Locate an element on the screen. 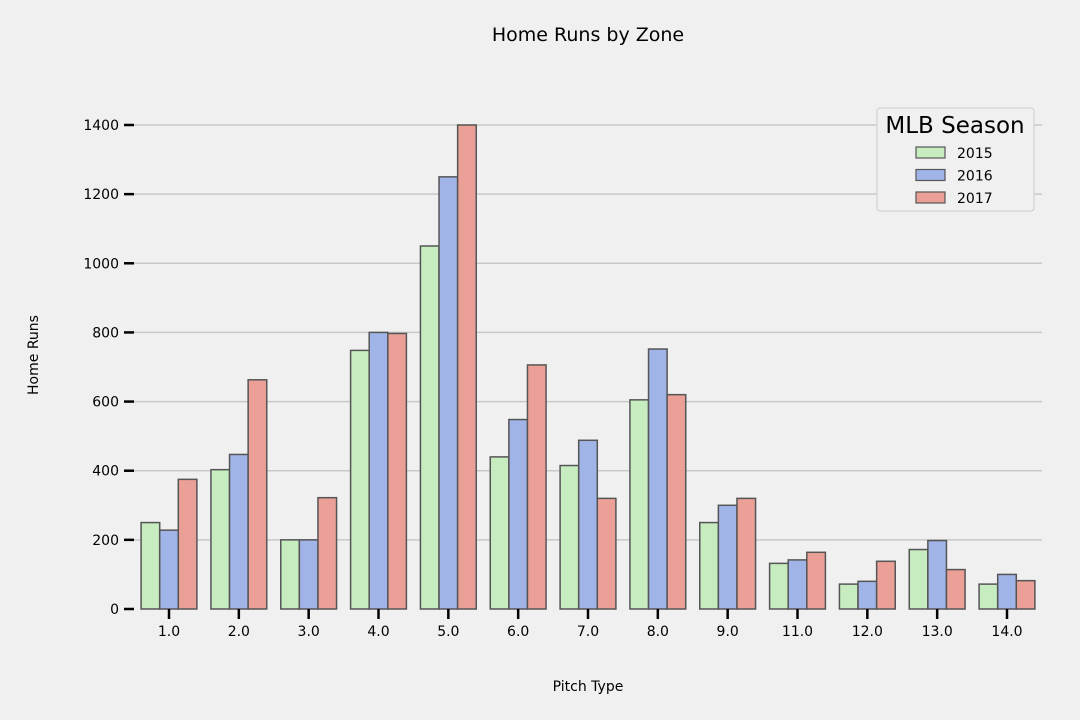 This screenshot has height=720, width=1080. y-tick-label: 800 is located at coordinates (105, 333).